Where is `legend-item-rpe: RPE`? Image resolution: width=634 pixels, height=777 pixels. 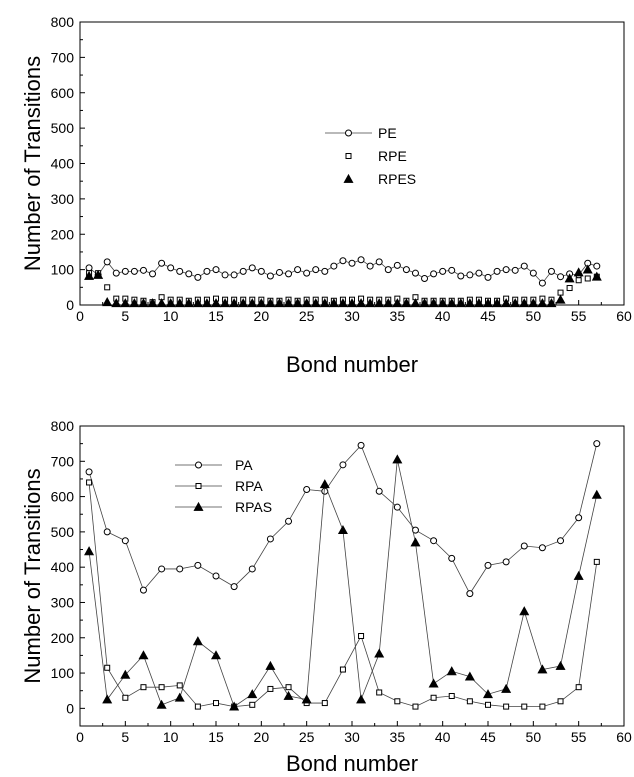
legend-item-rpe: RPE is located at coordinates (376, 156).